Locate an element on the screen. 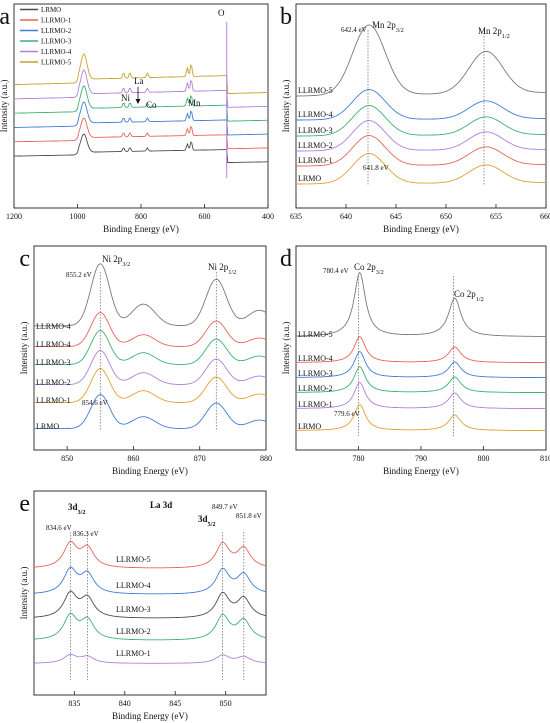  x-tick-label-a: 1200 is located at coordinates (14, 216).